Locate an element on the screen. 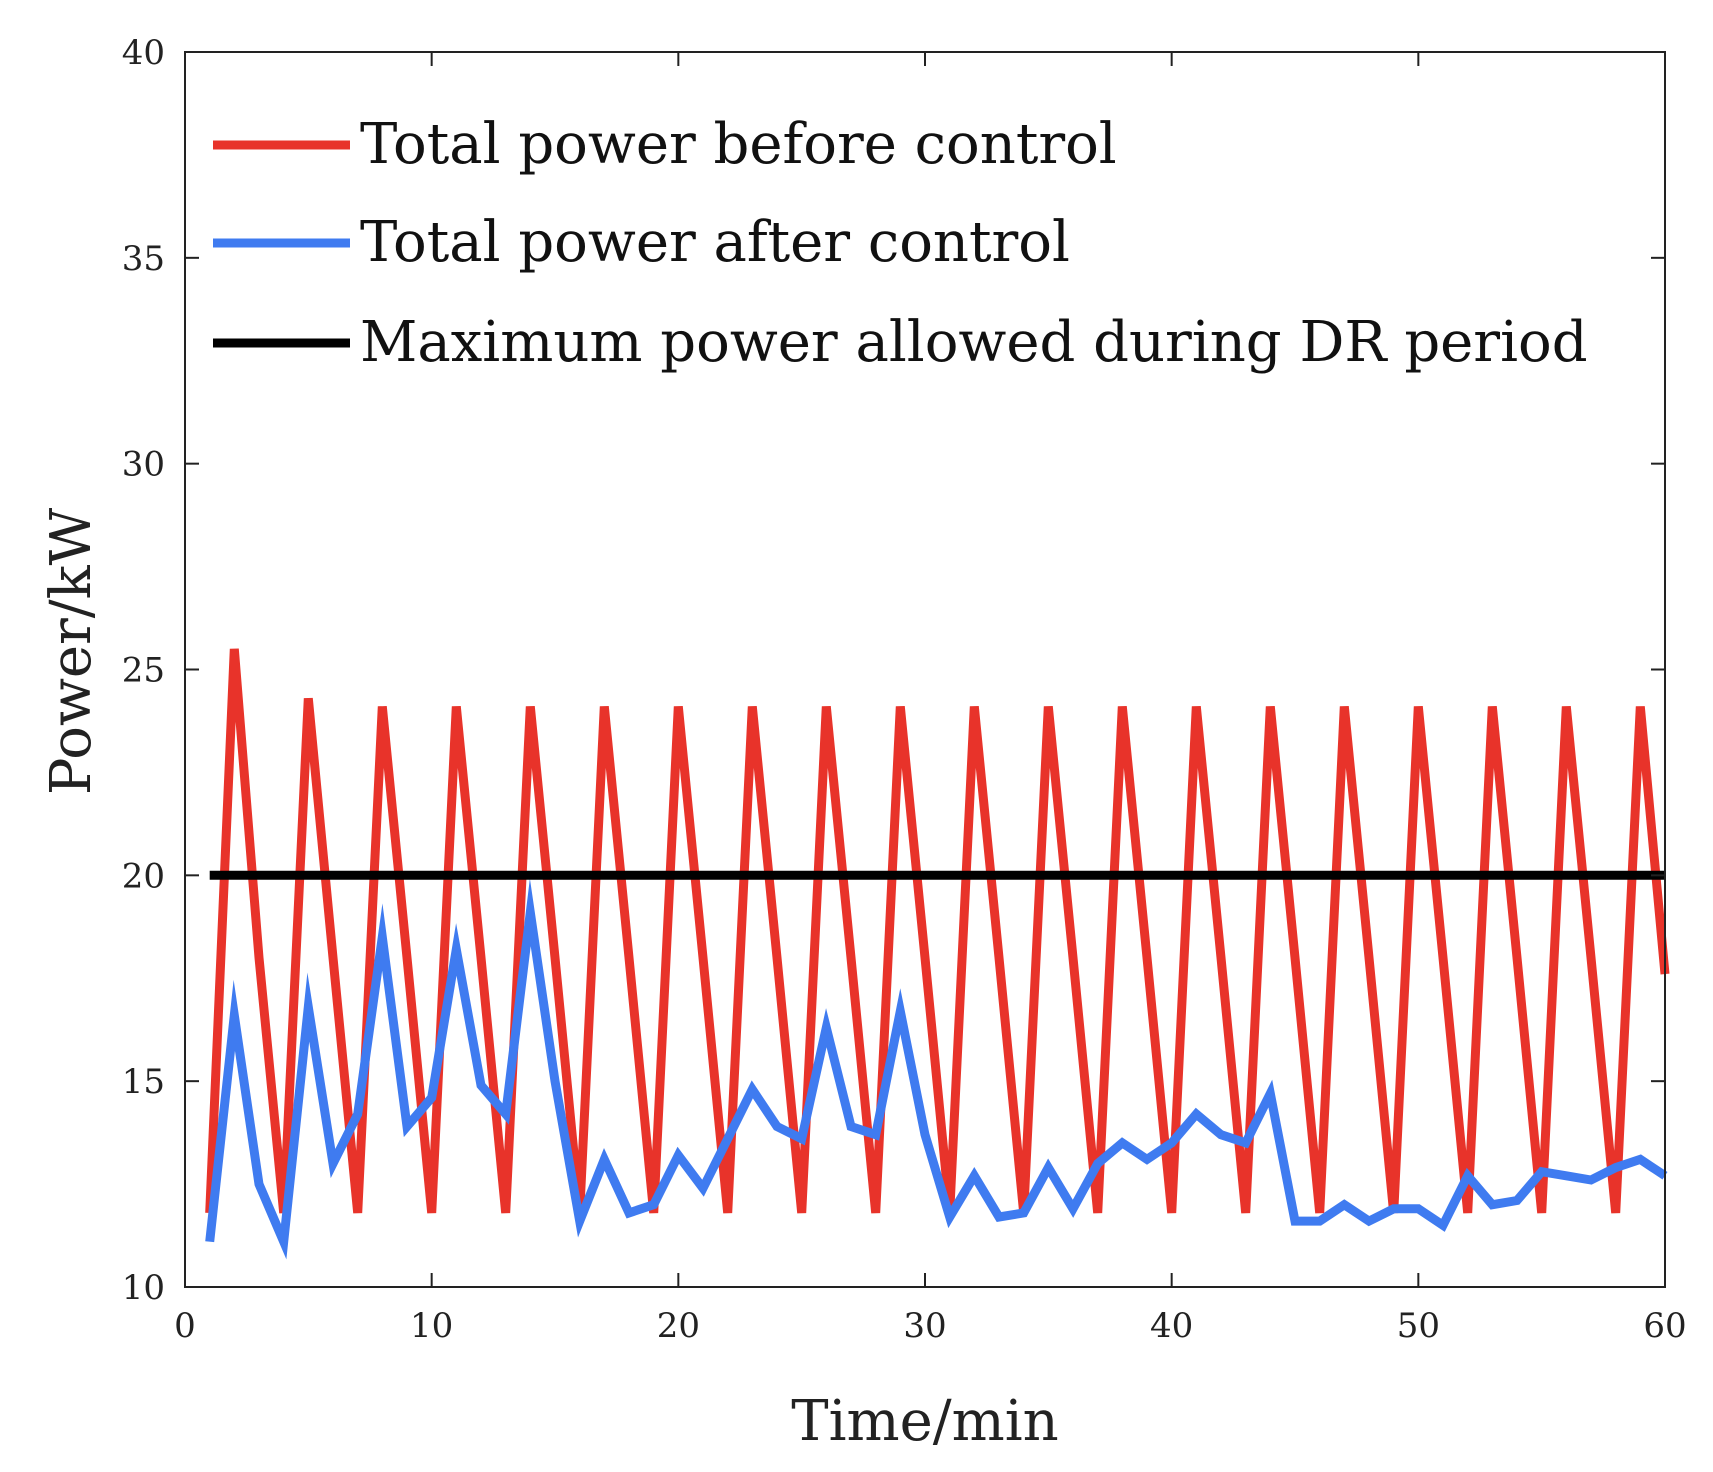 The image size is (1713, 1472). x-tick-label: 60 is located at coordinates (1664, 1326).